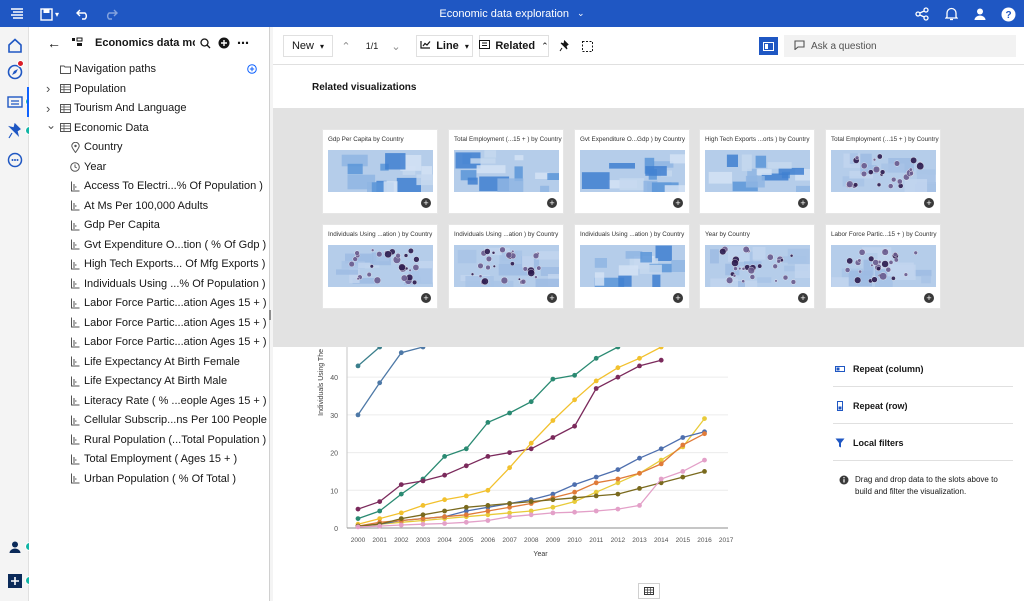 This screenshot has width=1024, height=601. What do you see at coordinates (308, 46) in the screenshot?
I see `new-button: New ▾` at bounding box center [308, 46].